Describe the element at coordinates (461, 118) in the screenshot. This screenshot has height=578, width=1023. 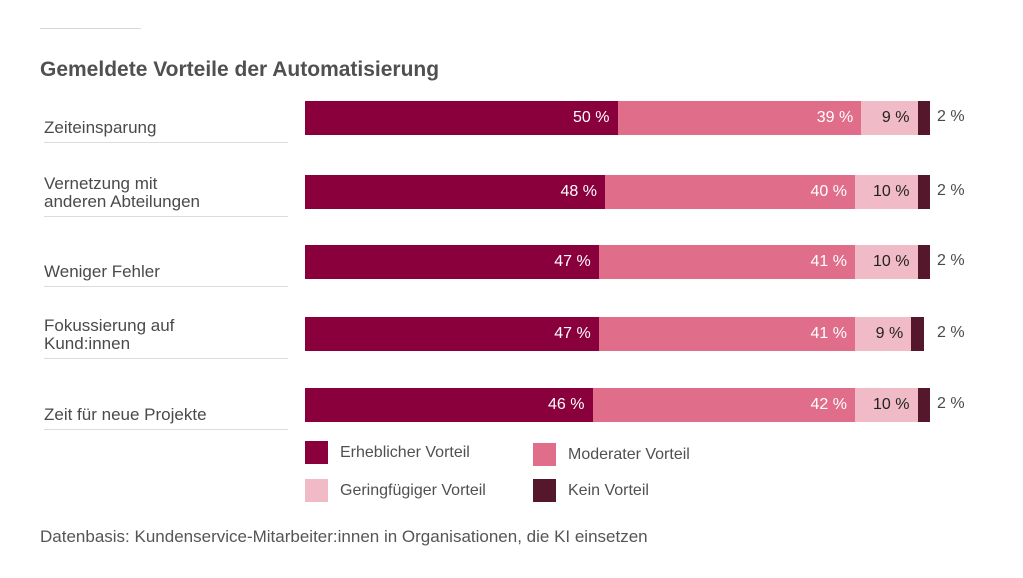
I see `bar-segment: 50 %` at that location.